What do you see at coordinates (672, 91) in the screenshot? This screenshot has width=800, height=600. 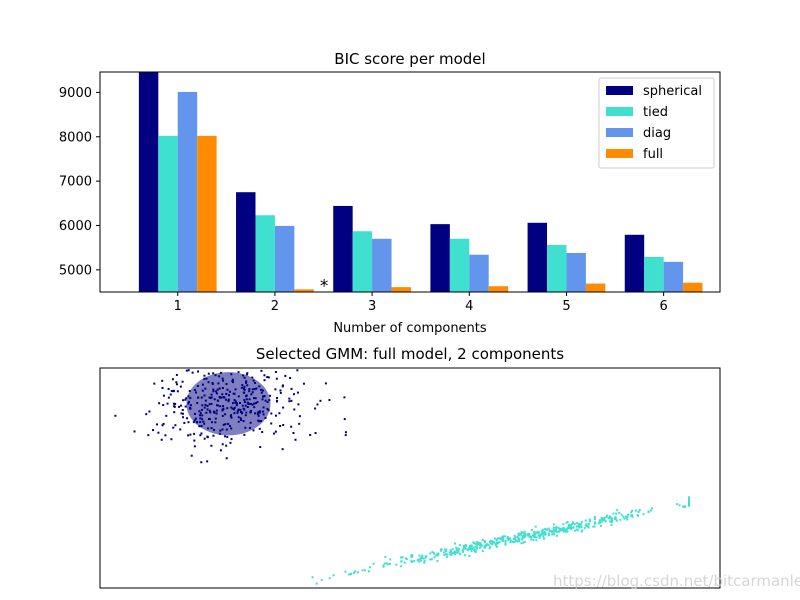 I see `legend-label-spherical: spherical` at bounding box center [672, 91].